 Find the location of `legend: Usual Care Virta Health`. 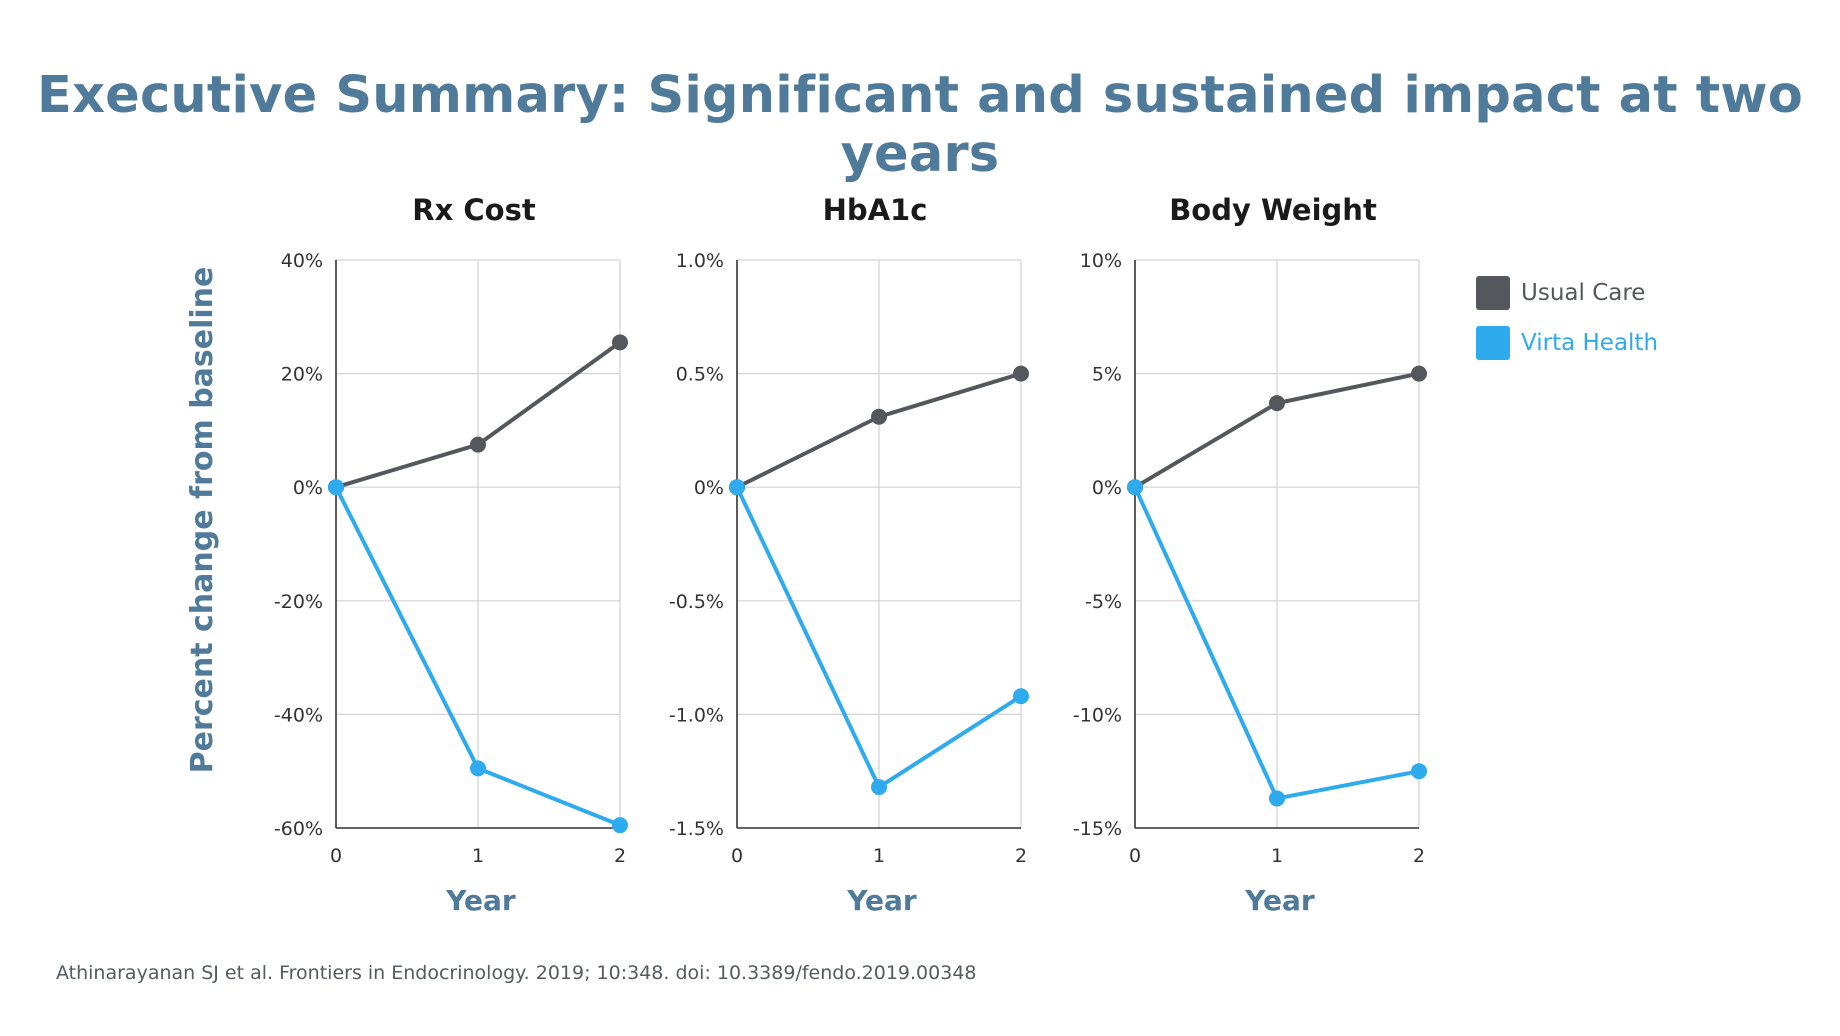

legend: Usual Care Virta Health is located at coordinates (1567, 326).